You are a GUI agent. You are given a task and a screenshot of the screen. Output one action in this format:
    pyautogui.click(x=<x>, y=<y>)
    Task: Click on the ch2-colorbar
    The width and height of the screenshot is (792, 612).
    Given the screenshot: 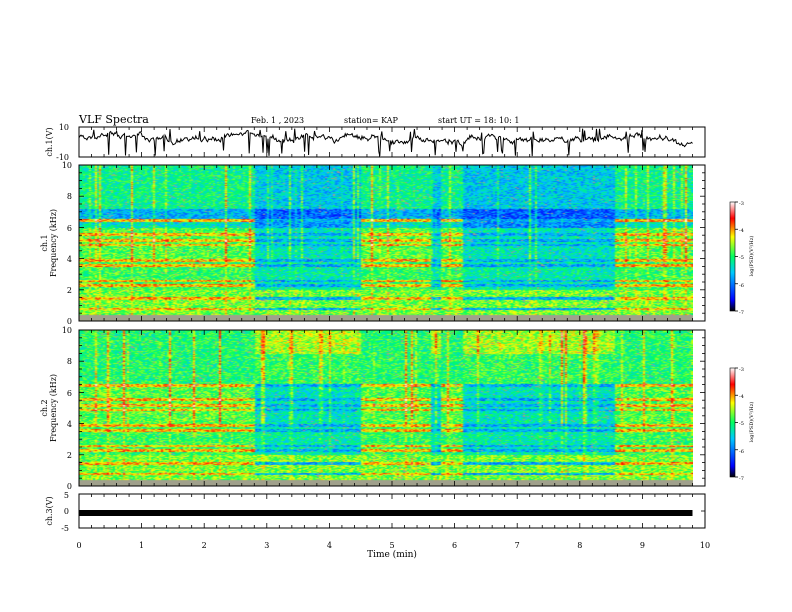 What is the action you would take?
    pyautogui.click(x=732, y=422)
    